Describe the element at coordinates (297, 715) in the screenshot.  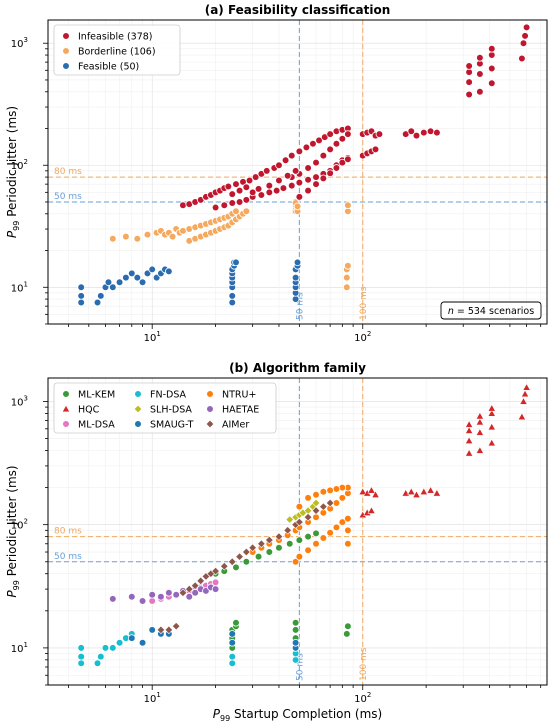
I see `x-axis-label: P99 Startup Completion (ms)` at that location.